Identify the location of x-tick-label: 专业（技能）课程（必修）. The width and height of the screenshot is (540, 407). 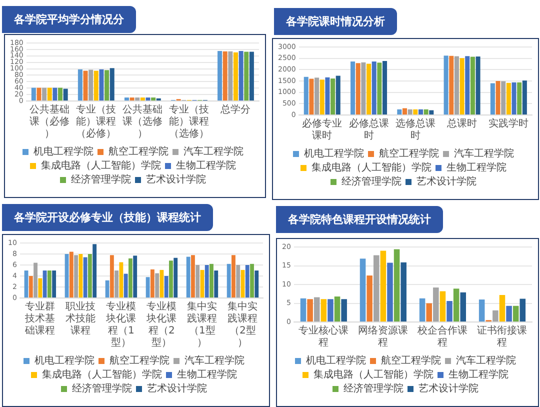
(96, 122).